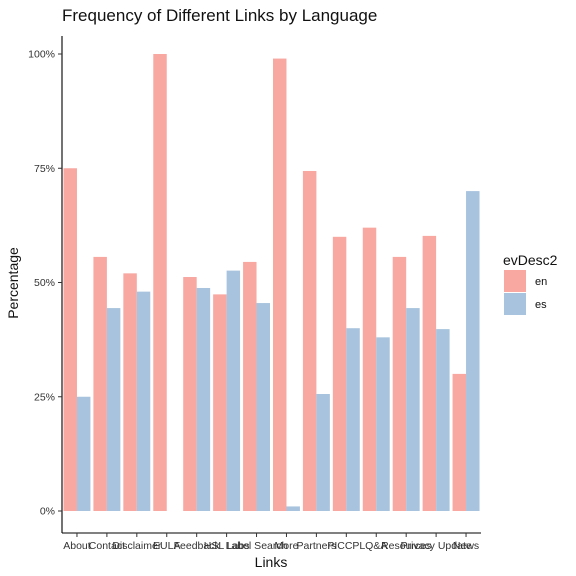  I want to click on legend-title: evDesc2, so click(530, 260).